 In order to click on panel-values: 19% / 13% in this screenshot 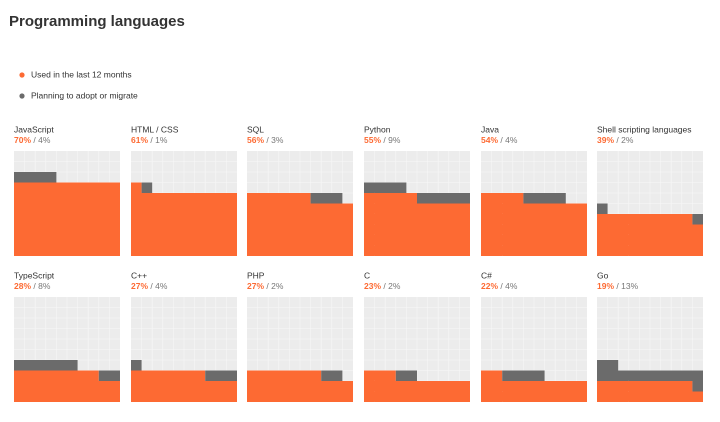, I will do `click(618, 286)`.